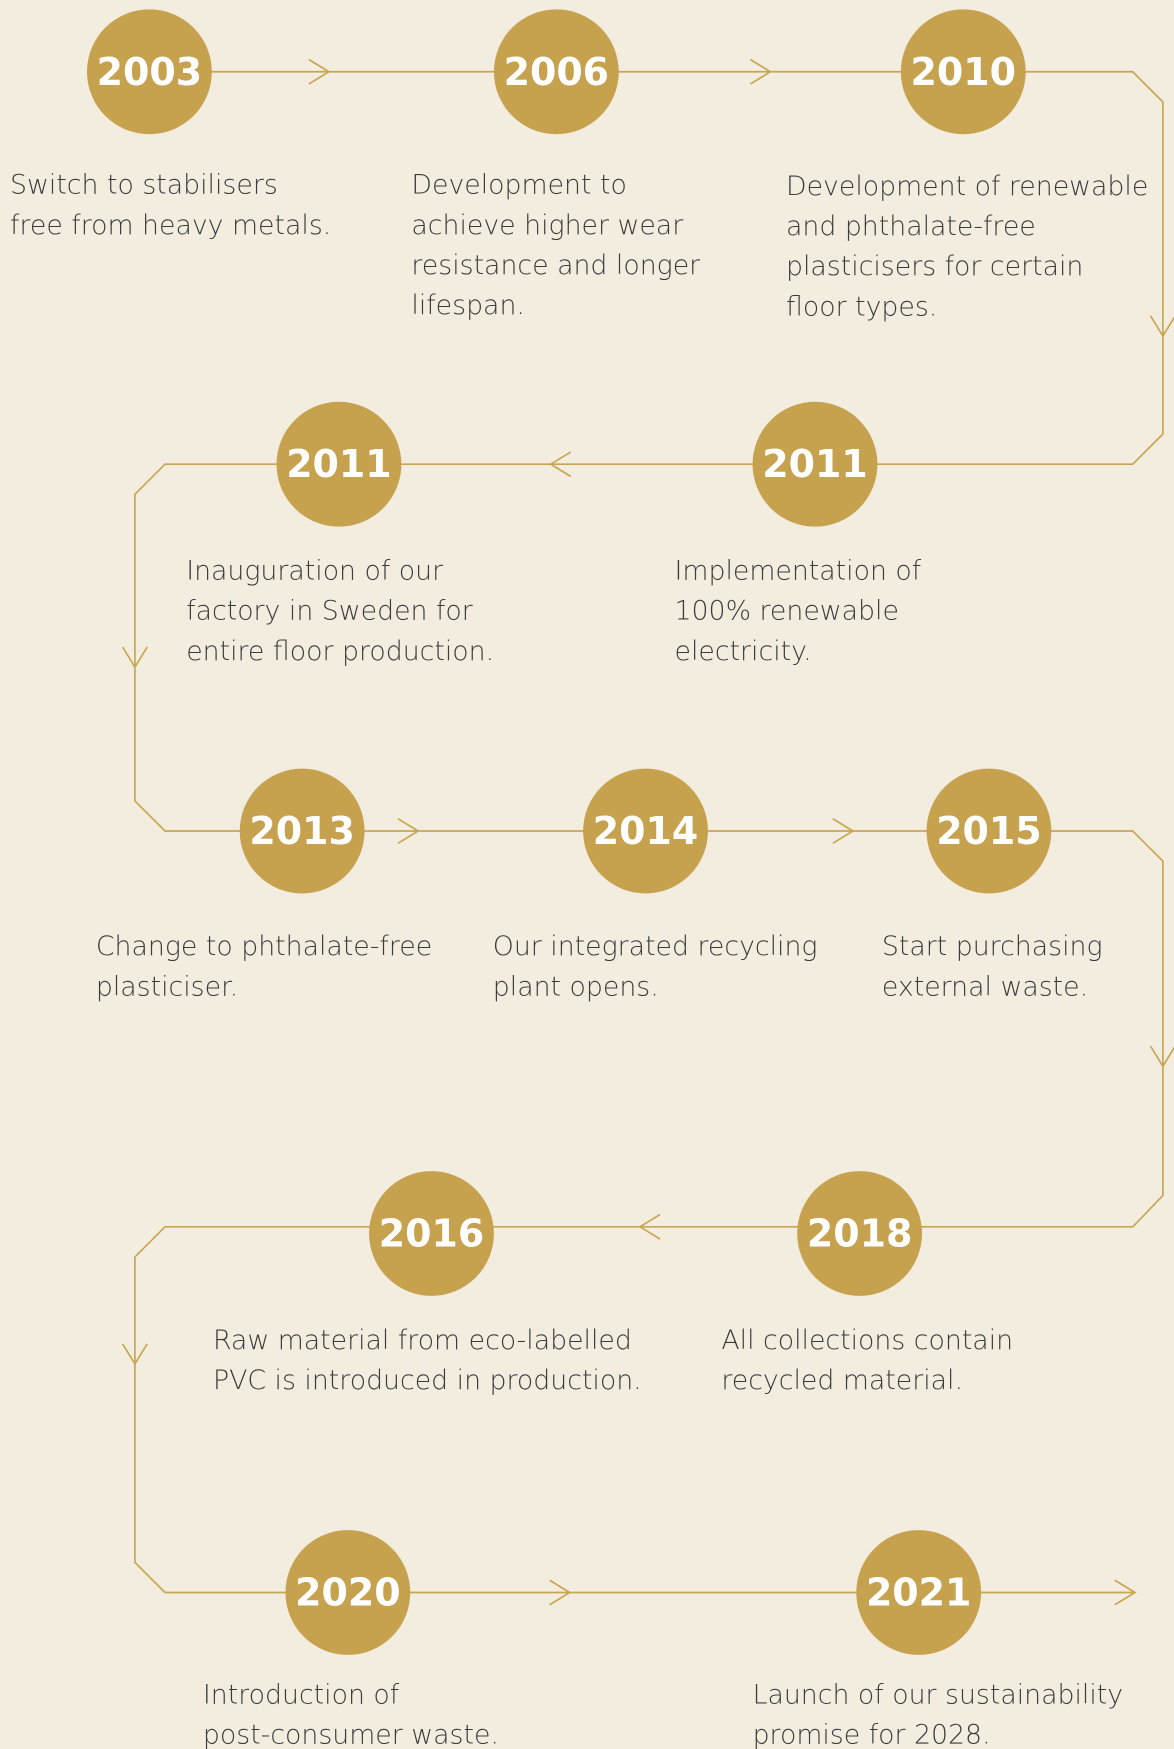  I want to click on description-line: external waste., so click(985, 986).